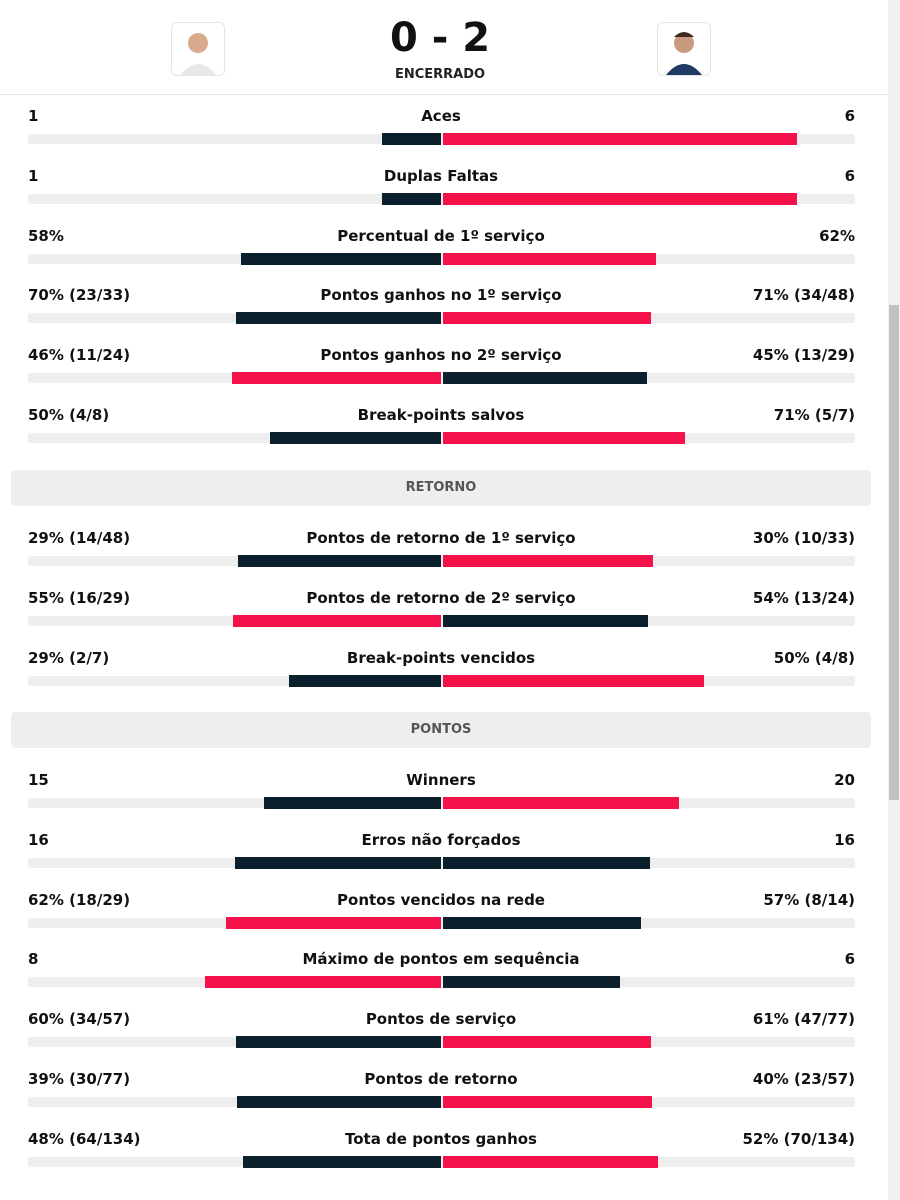 This screenshot has height=1200, width=900. Describe the element at coordinates (440, 38) in the screenshot. I see `score: 0 - 2` at that location.